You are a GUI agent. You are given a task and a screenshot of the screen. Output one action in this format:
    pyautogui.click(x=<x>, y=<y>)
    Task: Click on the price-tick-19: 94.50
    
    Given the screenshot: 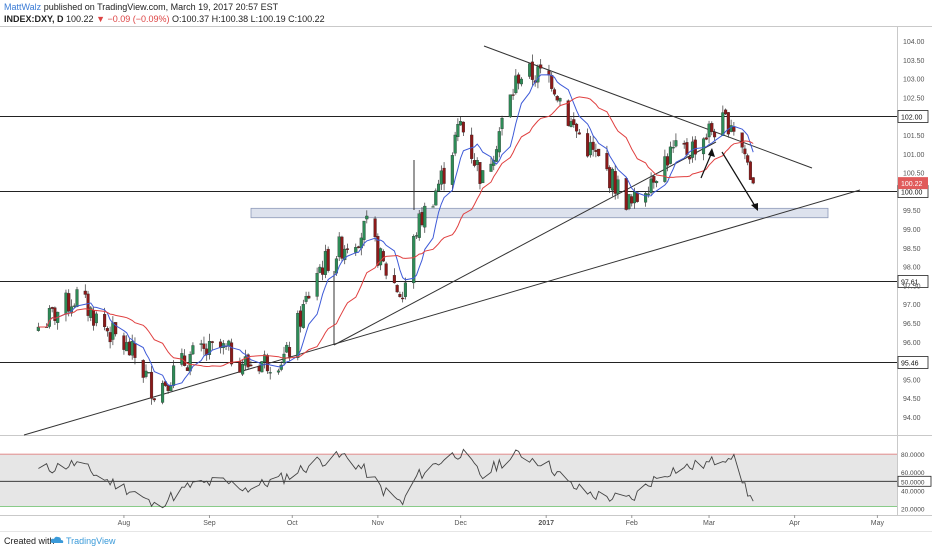 What is the action you would take?
    pyautogui.click(x=912, y=399)
    